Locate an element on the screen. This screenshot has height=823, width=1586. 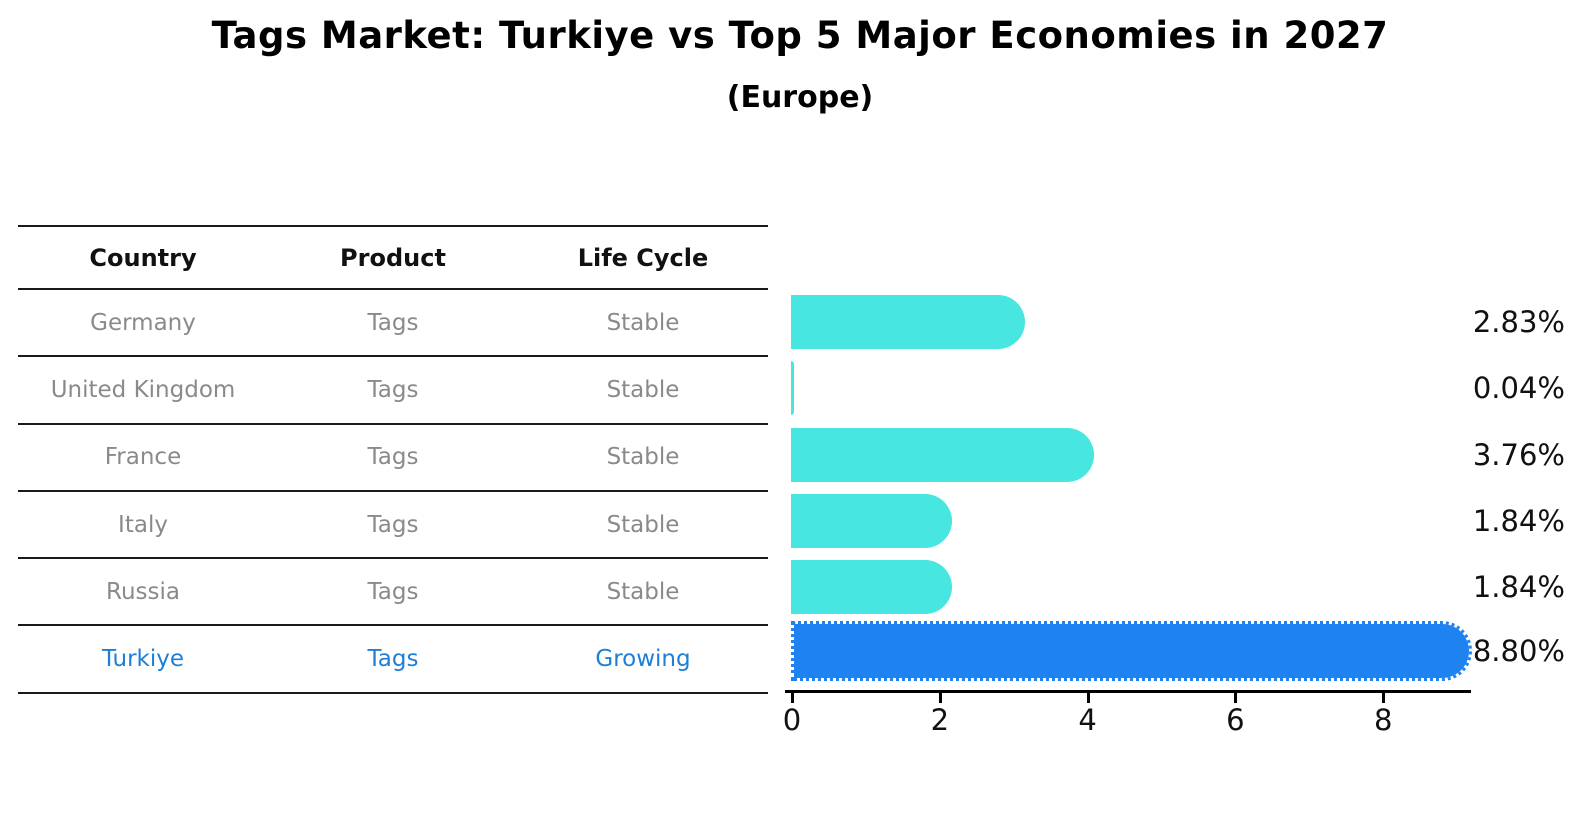
column-header-product: Product is located at coordinates (393, 257).